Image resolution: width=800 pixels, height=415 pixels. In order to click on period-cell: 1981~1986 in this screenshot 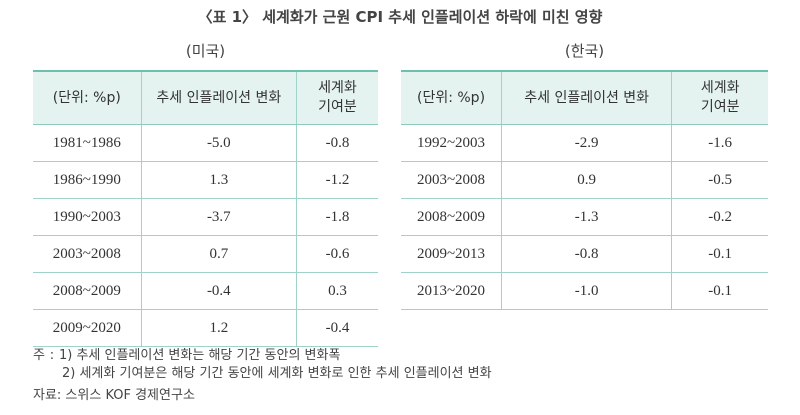, I will do `click(87, 143)`.